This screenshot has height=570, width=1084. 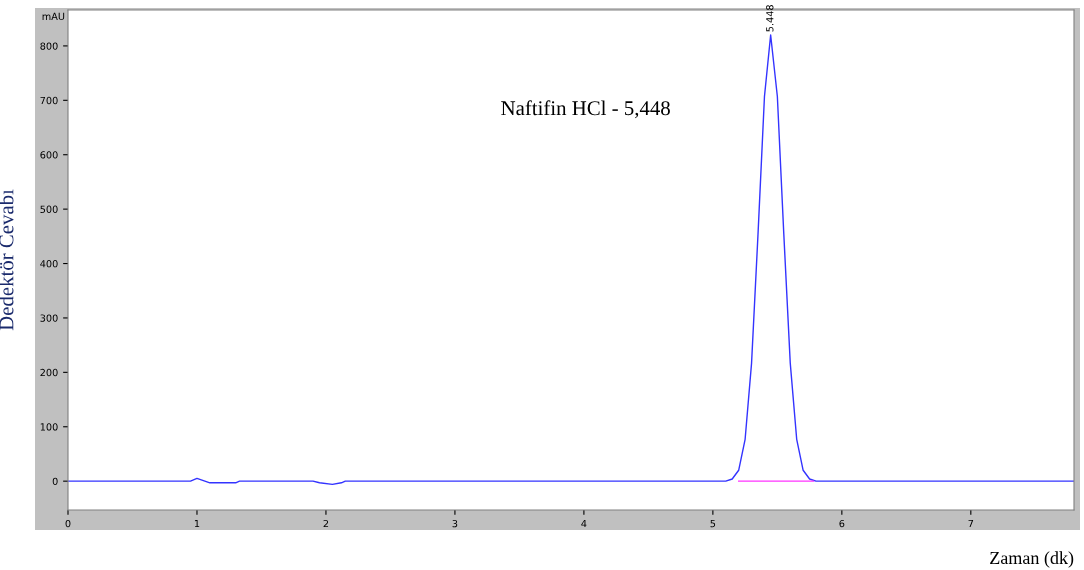 I want to click on x-tick-label: 2, so click(x=326, y=523).